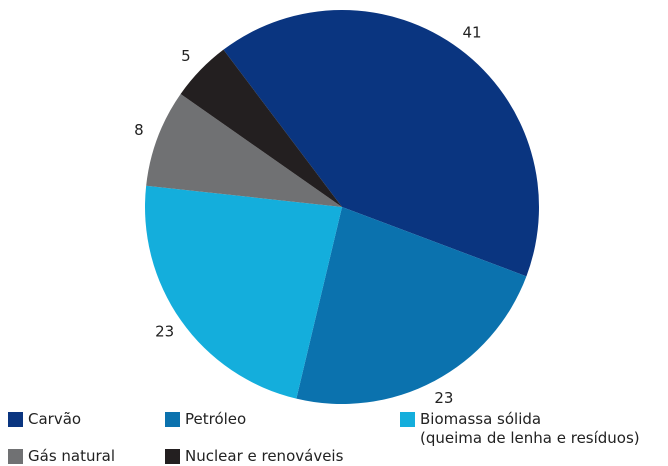  I want to click on legend-item: Petróleo, so click(205, 419).